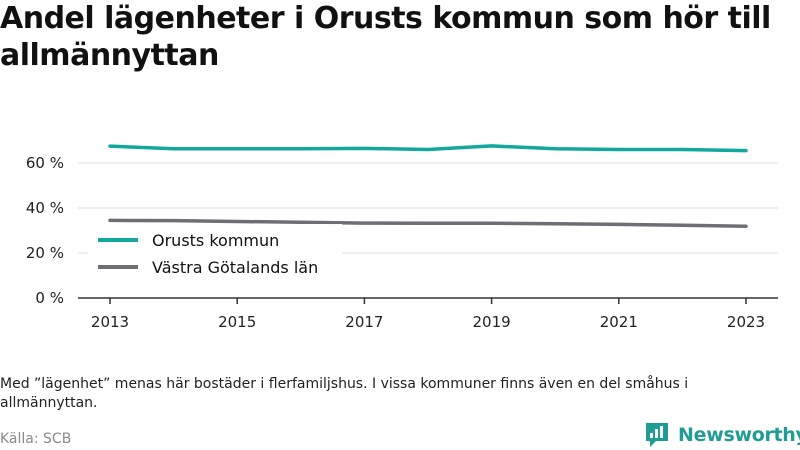 The width and height of the screenshot is (800, 450). I want to click on source-label: Källa: SCB, so click(36, 439).